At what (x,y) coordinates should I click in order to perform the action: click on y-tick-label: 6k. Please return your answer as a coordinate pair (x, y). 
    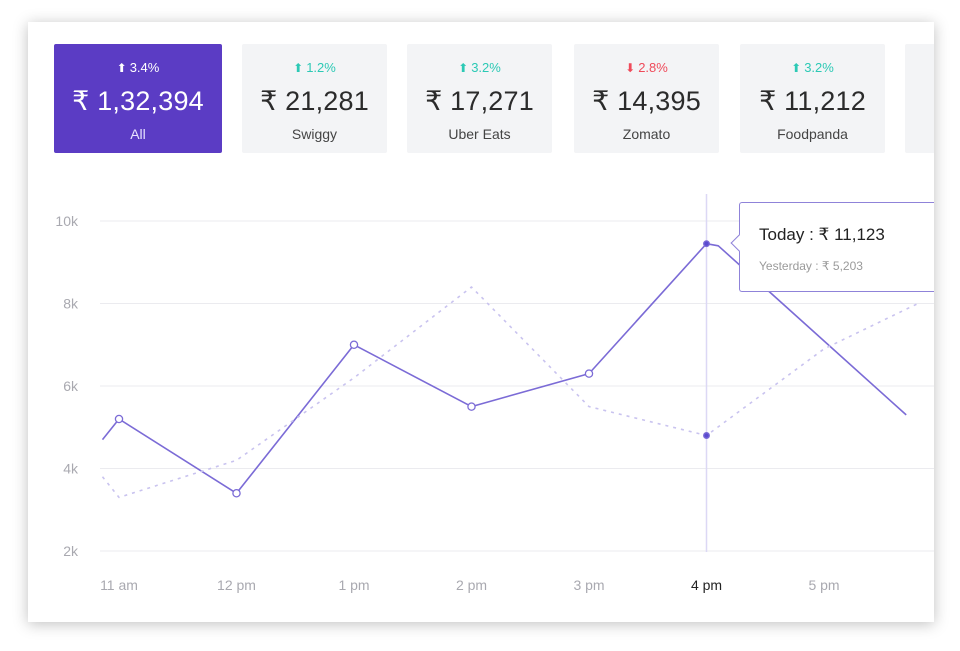
    Looking at the image, I should click on (71, 386).